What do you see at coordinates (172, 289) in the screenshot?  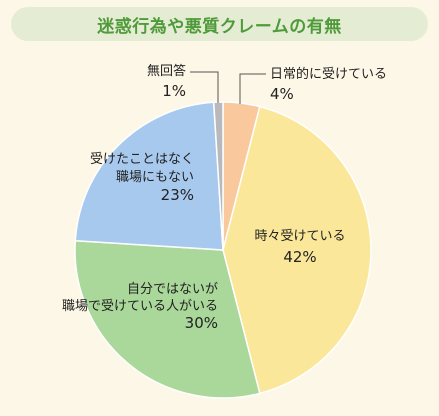 I see `slice-label-line: 自分ではないが` at bounding box center [172, 289].